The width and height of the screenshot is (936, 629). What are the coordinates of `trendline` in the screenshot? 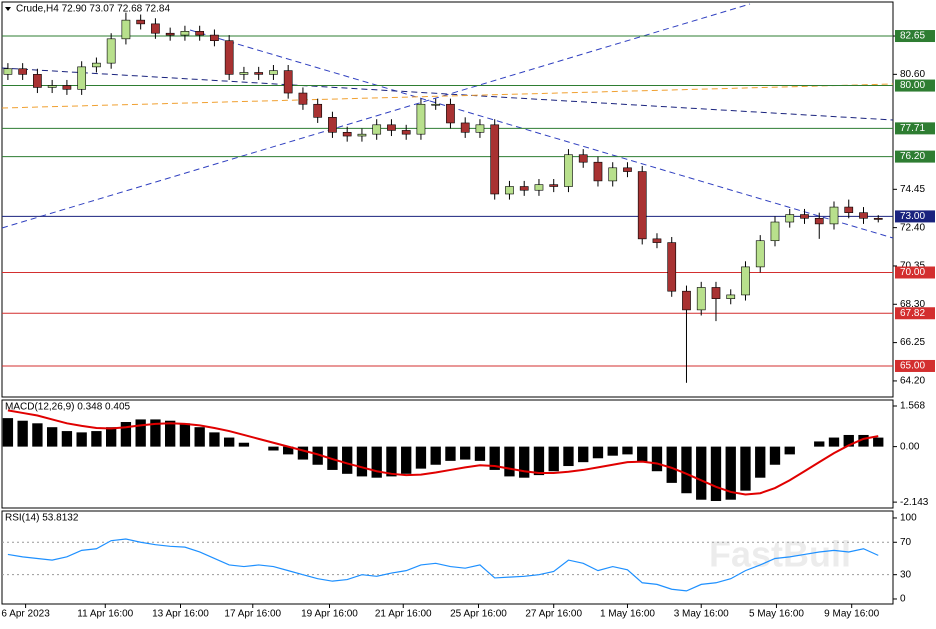 It's located at (447, 94).